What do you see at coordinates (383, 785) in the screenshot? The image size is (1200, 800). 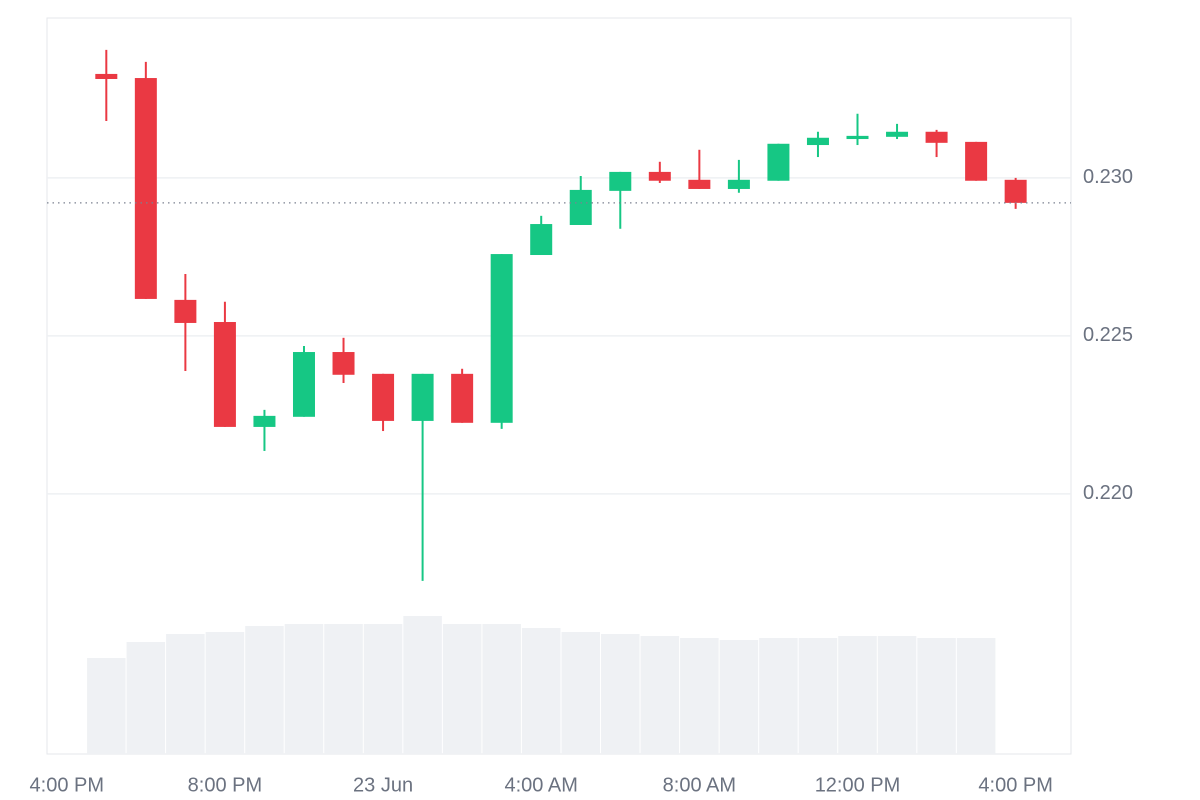 I see `x-tick-label: 23 Jun` at bounding box center [383, 785].